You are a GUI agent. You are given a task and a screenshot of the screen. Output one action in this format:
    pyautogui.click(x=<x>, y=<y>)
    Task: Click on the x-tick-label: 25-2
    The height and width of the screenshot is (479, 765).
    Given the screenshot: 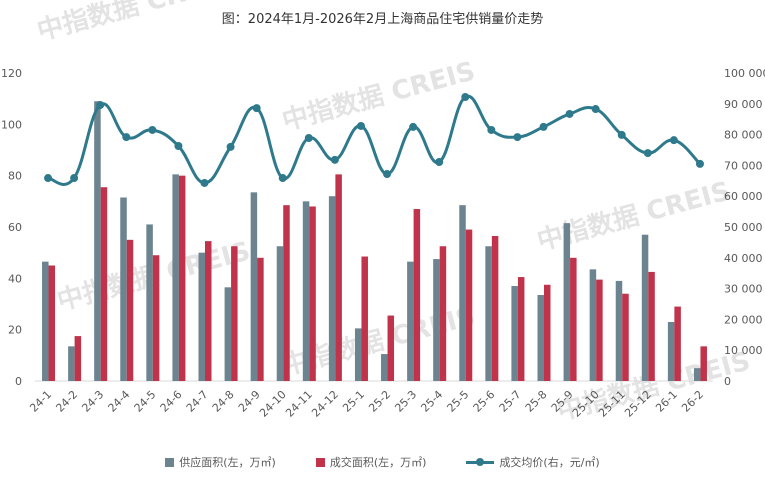 What is the action you would take?
    pyautogui.click(x=379, y=401)
    